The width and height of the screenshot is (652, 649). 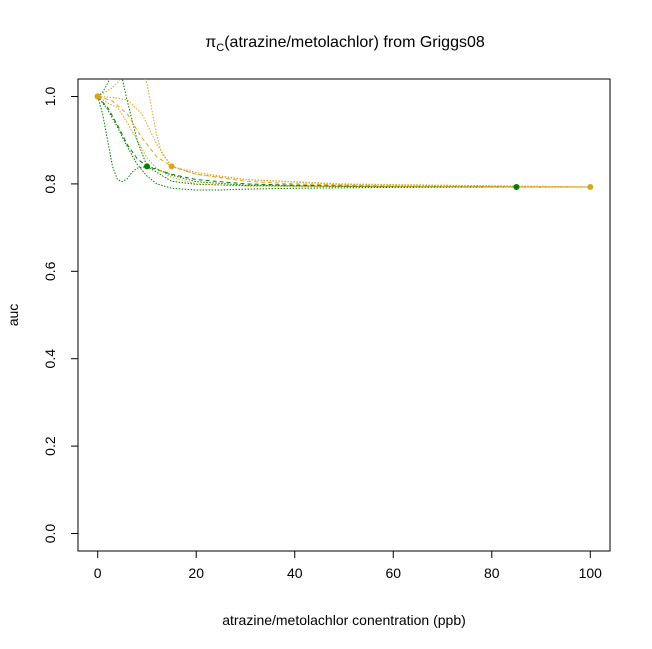 What do you see at coordinates (393, 573) in the screenshot?
I see `x-tick-label: 60` at bounding box center [393, 573].